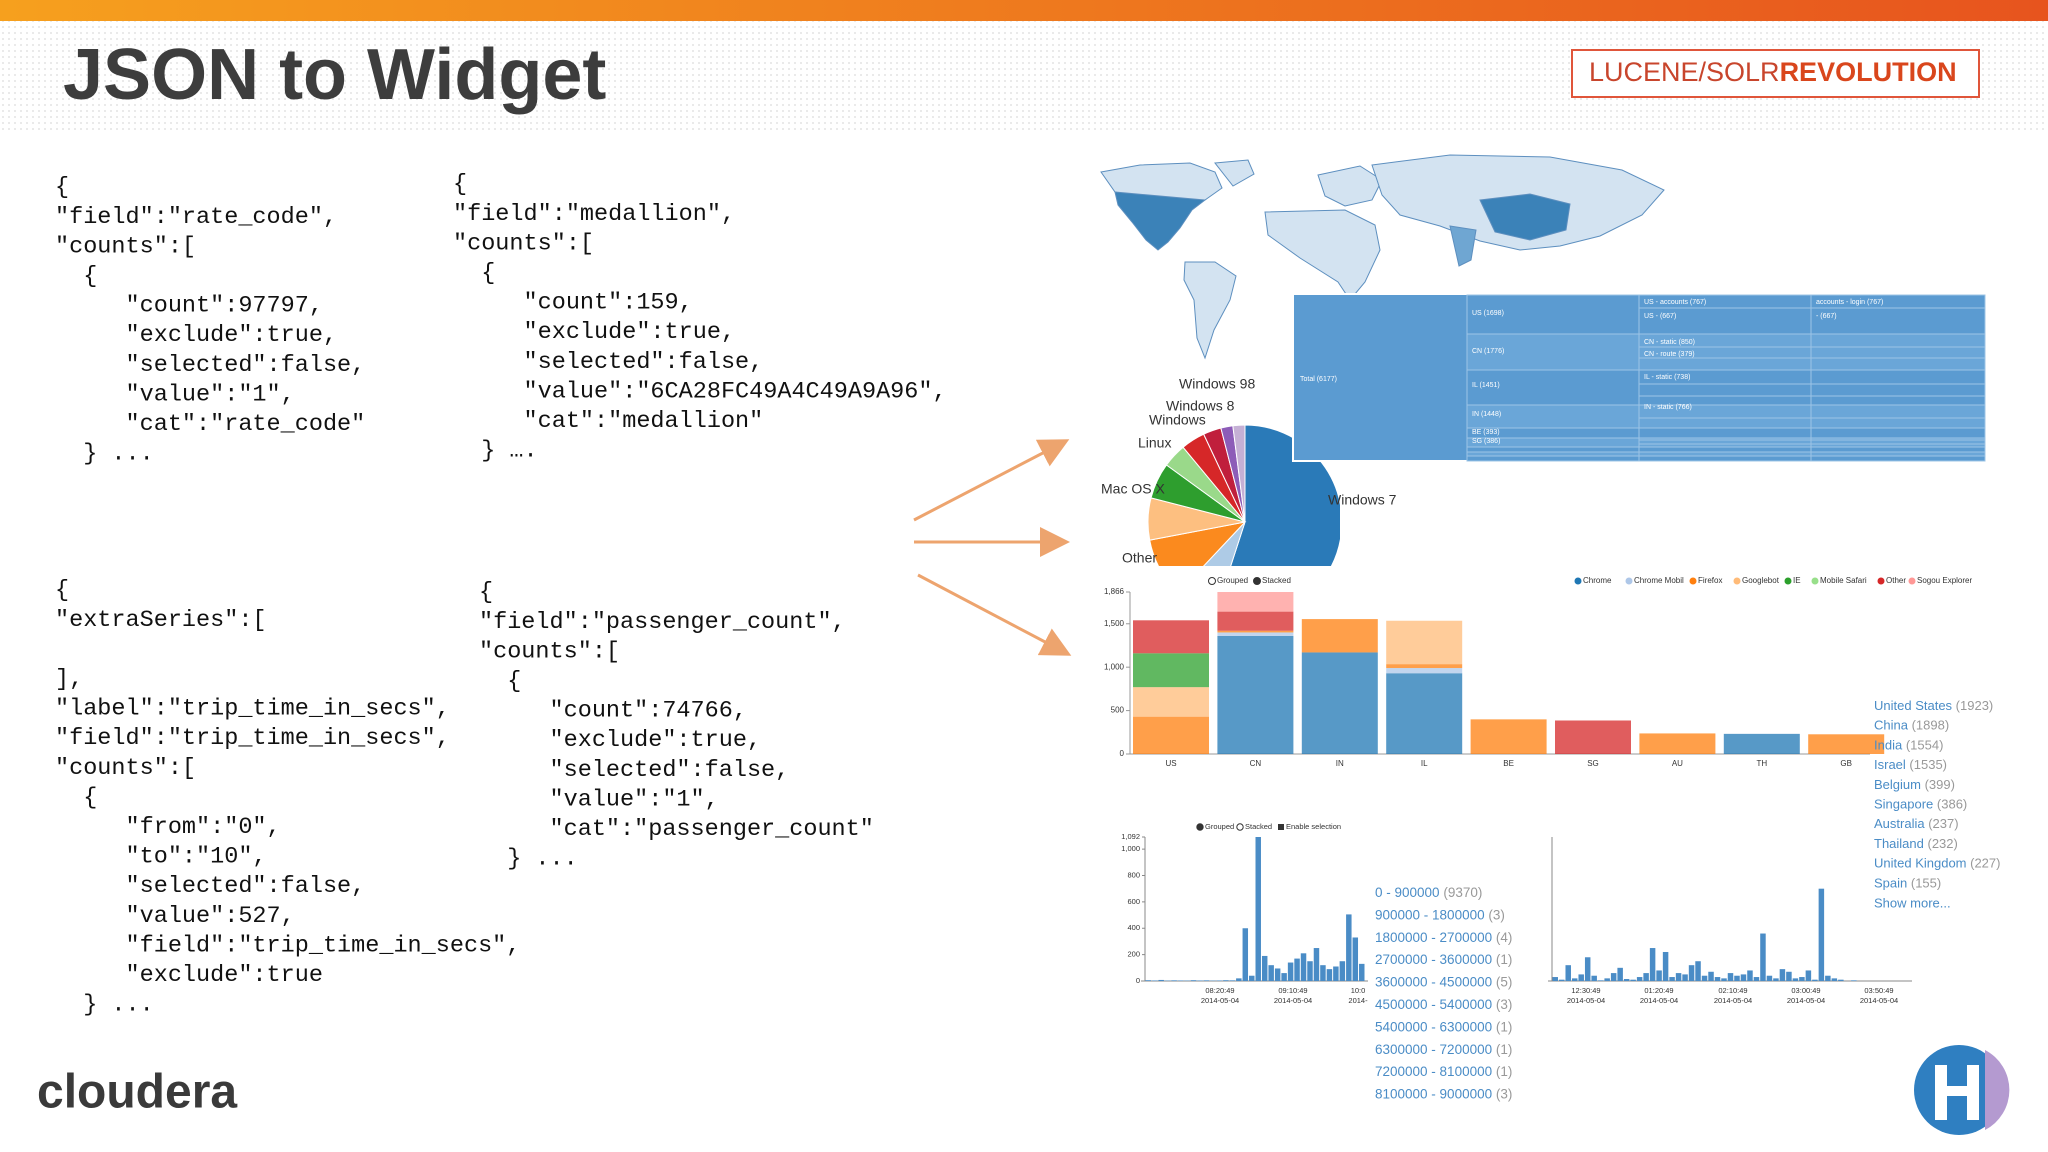  I want to click on facet-item: India (1554), so click(1908, 745).